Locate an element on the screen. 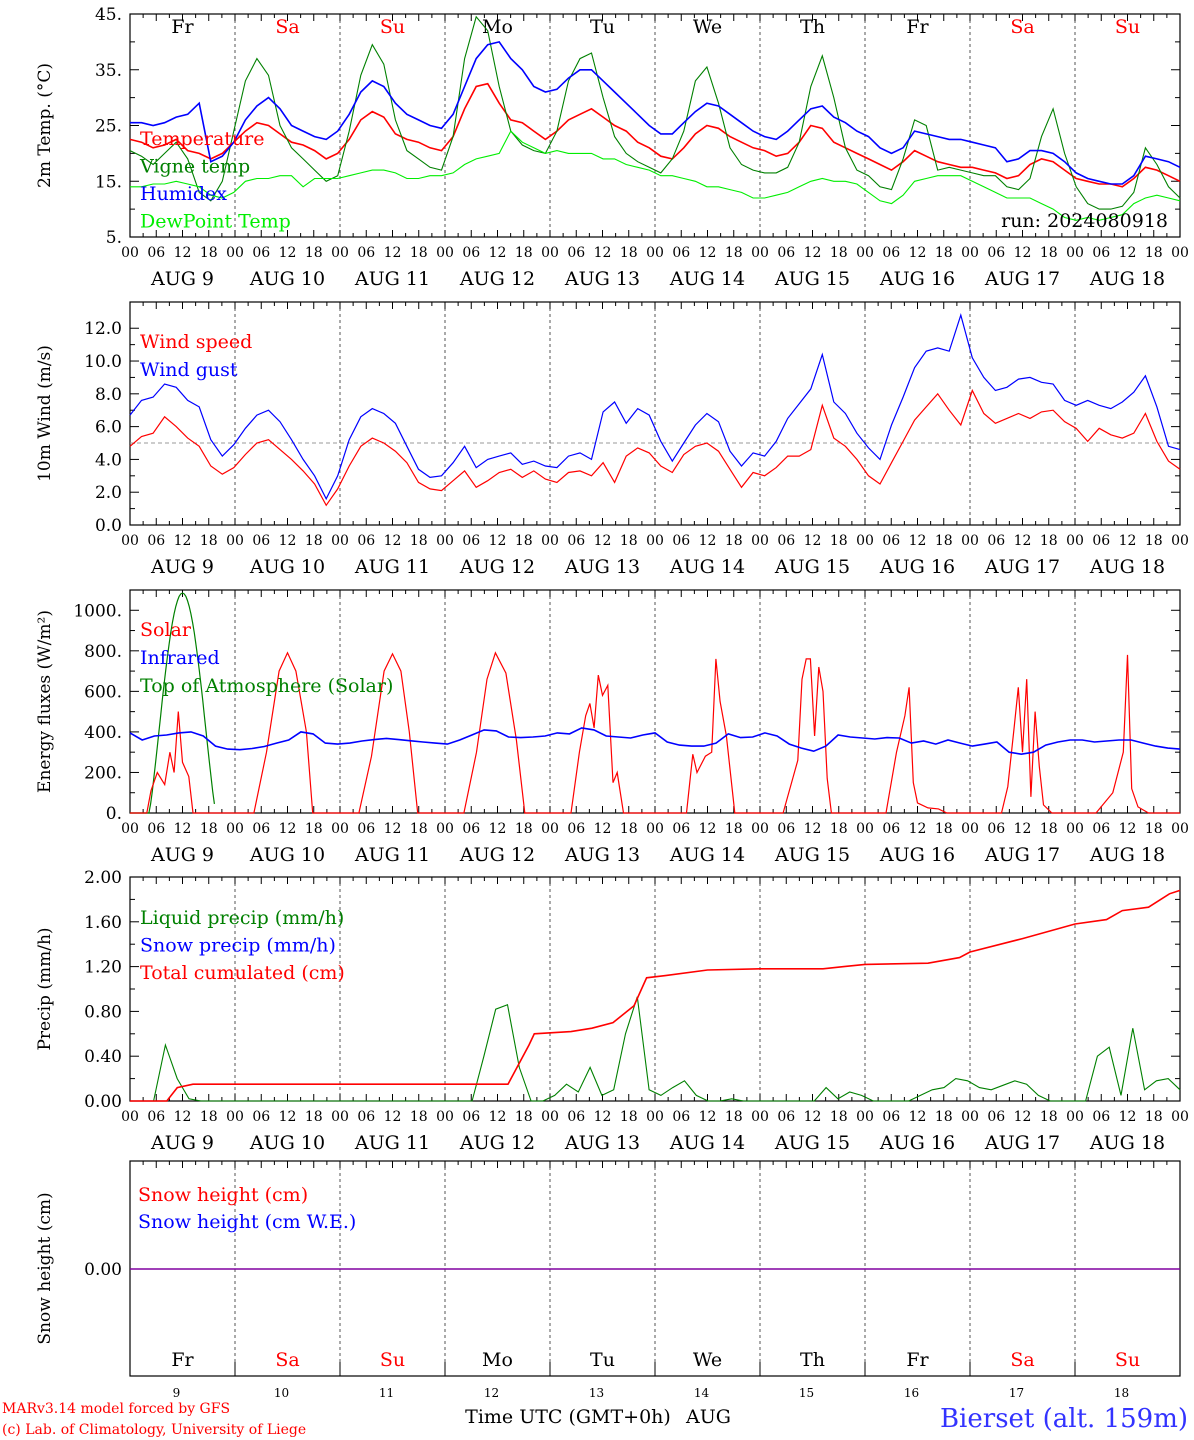 The width and height of the screenshot is (1194, 1440). day-number: 15 is located at coordinates (806, 1393).